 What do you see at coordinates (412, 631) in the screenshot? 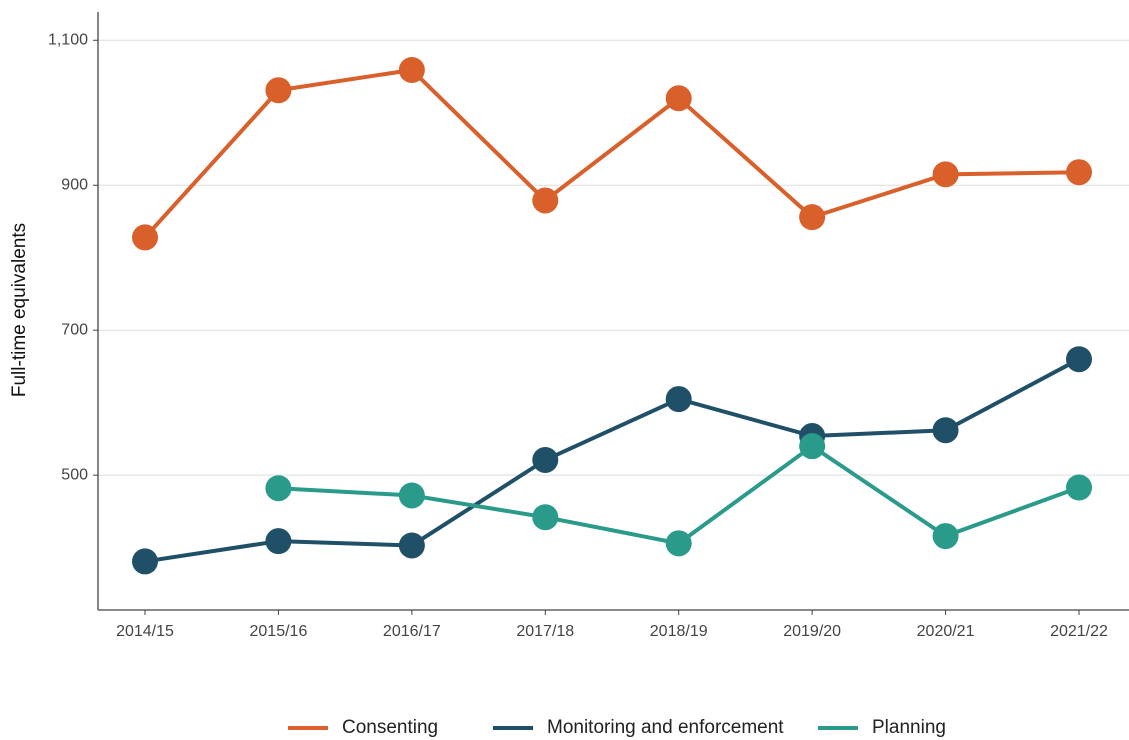
I see `x-tick-label: 2016/17` at bounding box center [412, 631].